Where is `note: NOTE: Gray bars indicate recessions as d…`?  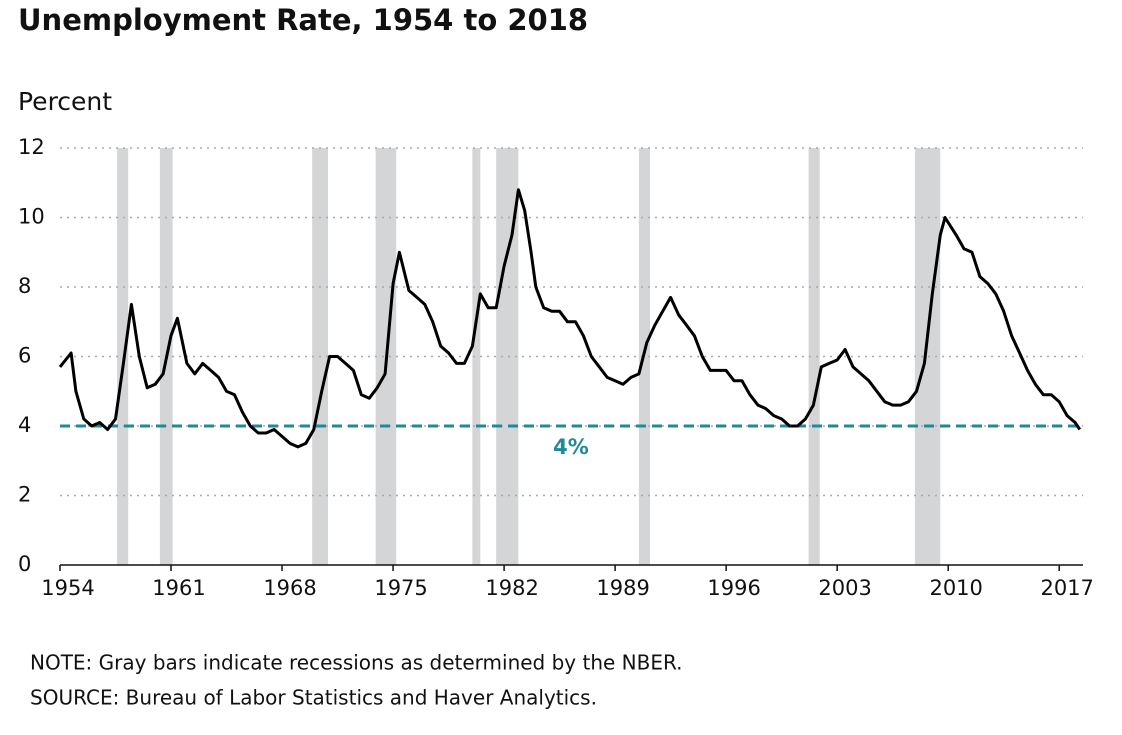
note: NOTE: Gray bars indicate recessions as d… is located at coordinates (356, 663).